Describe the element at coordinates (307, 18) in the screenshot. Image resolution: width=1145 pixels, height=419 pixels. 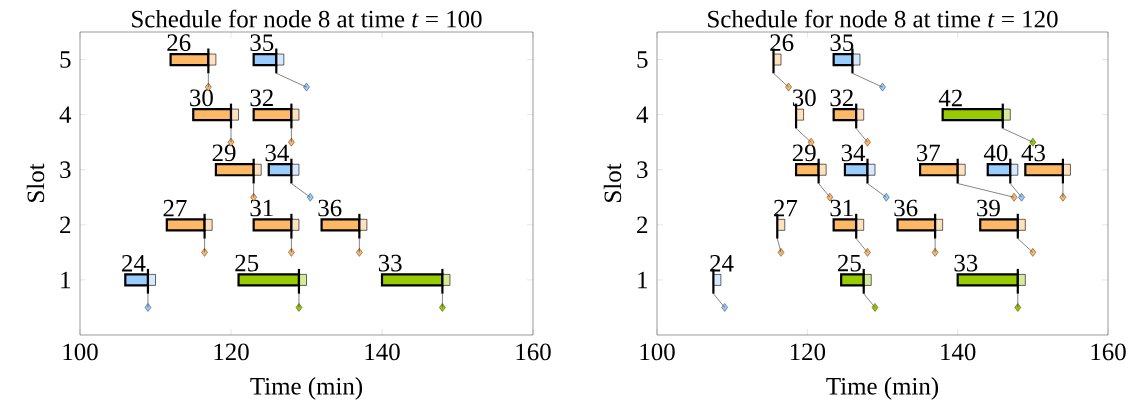
I see `chart-title: Schedule for node 8 at time t = 100` at that location.